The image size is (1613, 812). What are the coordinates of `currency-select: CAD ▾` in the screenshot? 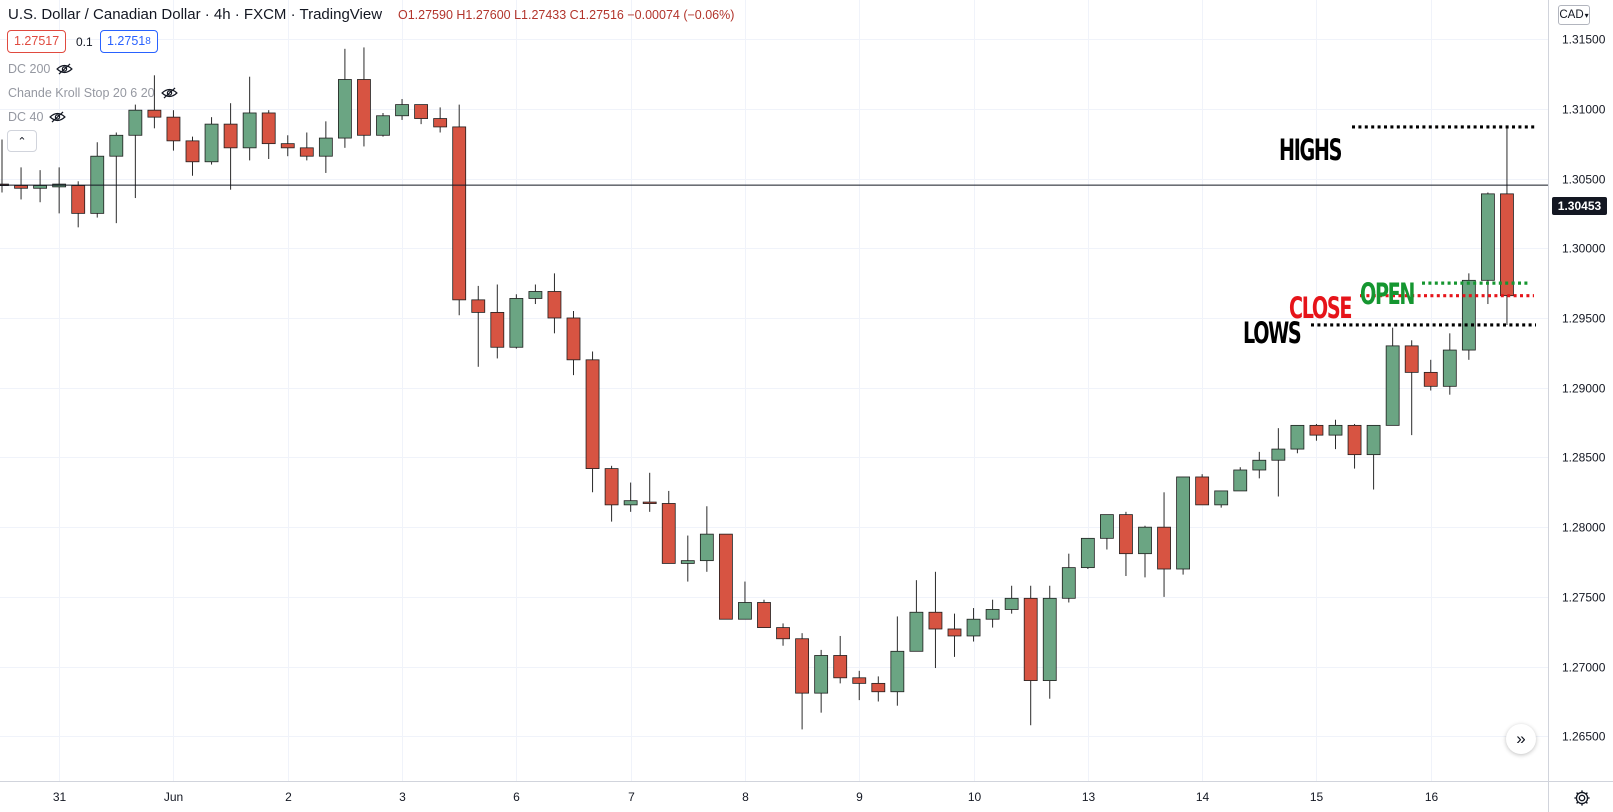 It's located at (1574, 15).